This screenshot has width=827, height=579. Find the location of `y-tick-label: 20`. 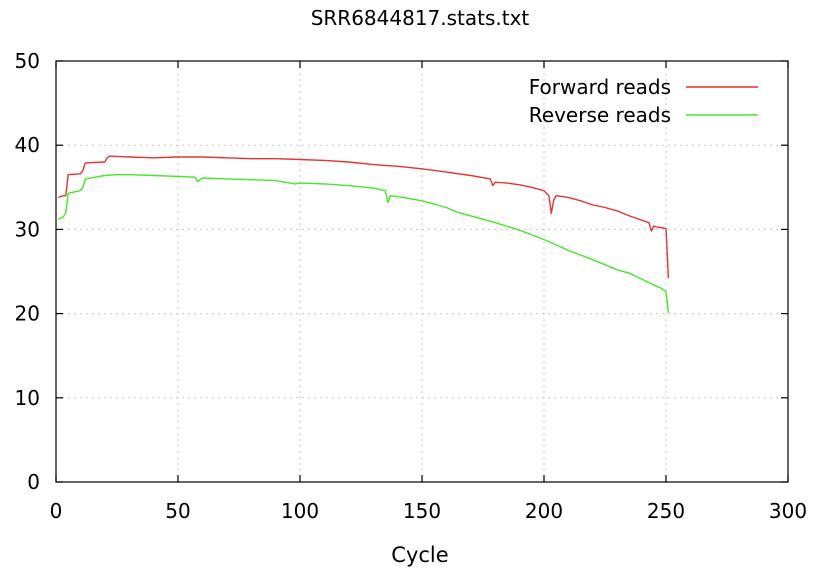

y-tick-label: 20 is located at coordinates (27, 314).